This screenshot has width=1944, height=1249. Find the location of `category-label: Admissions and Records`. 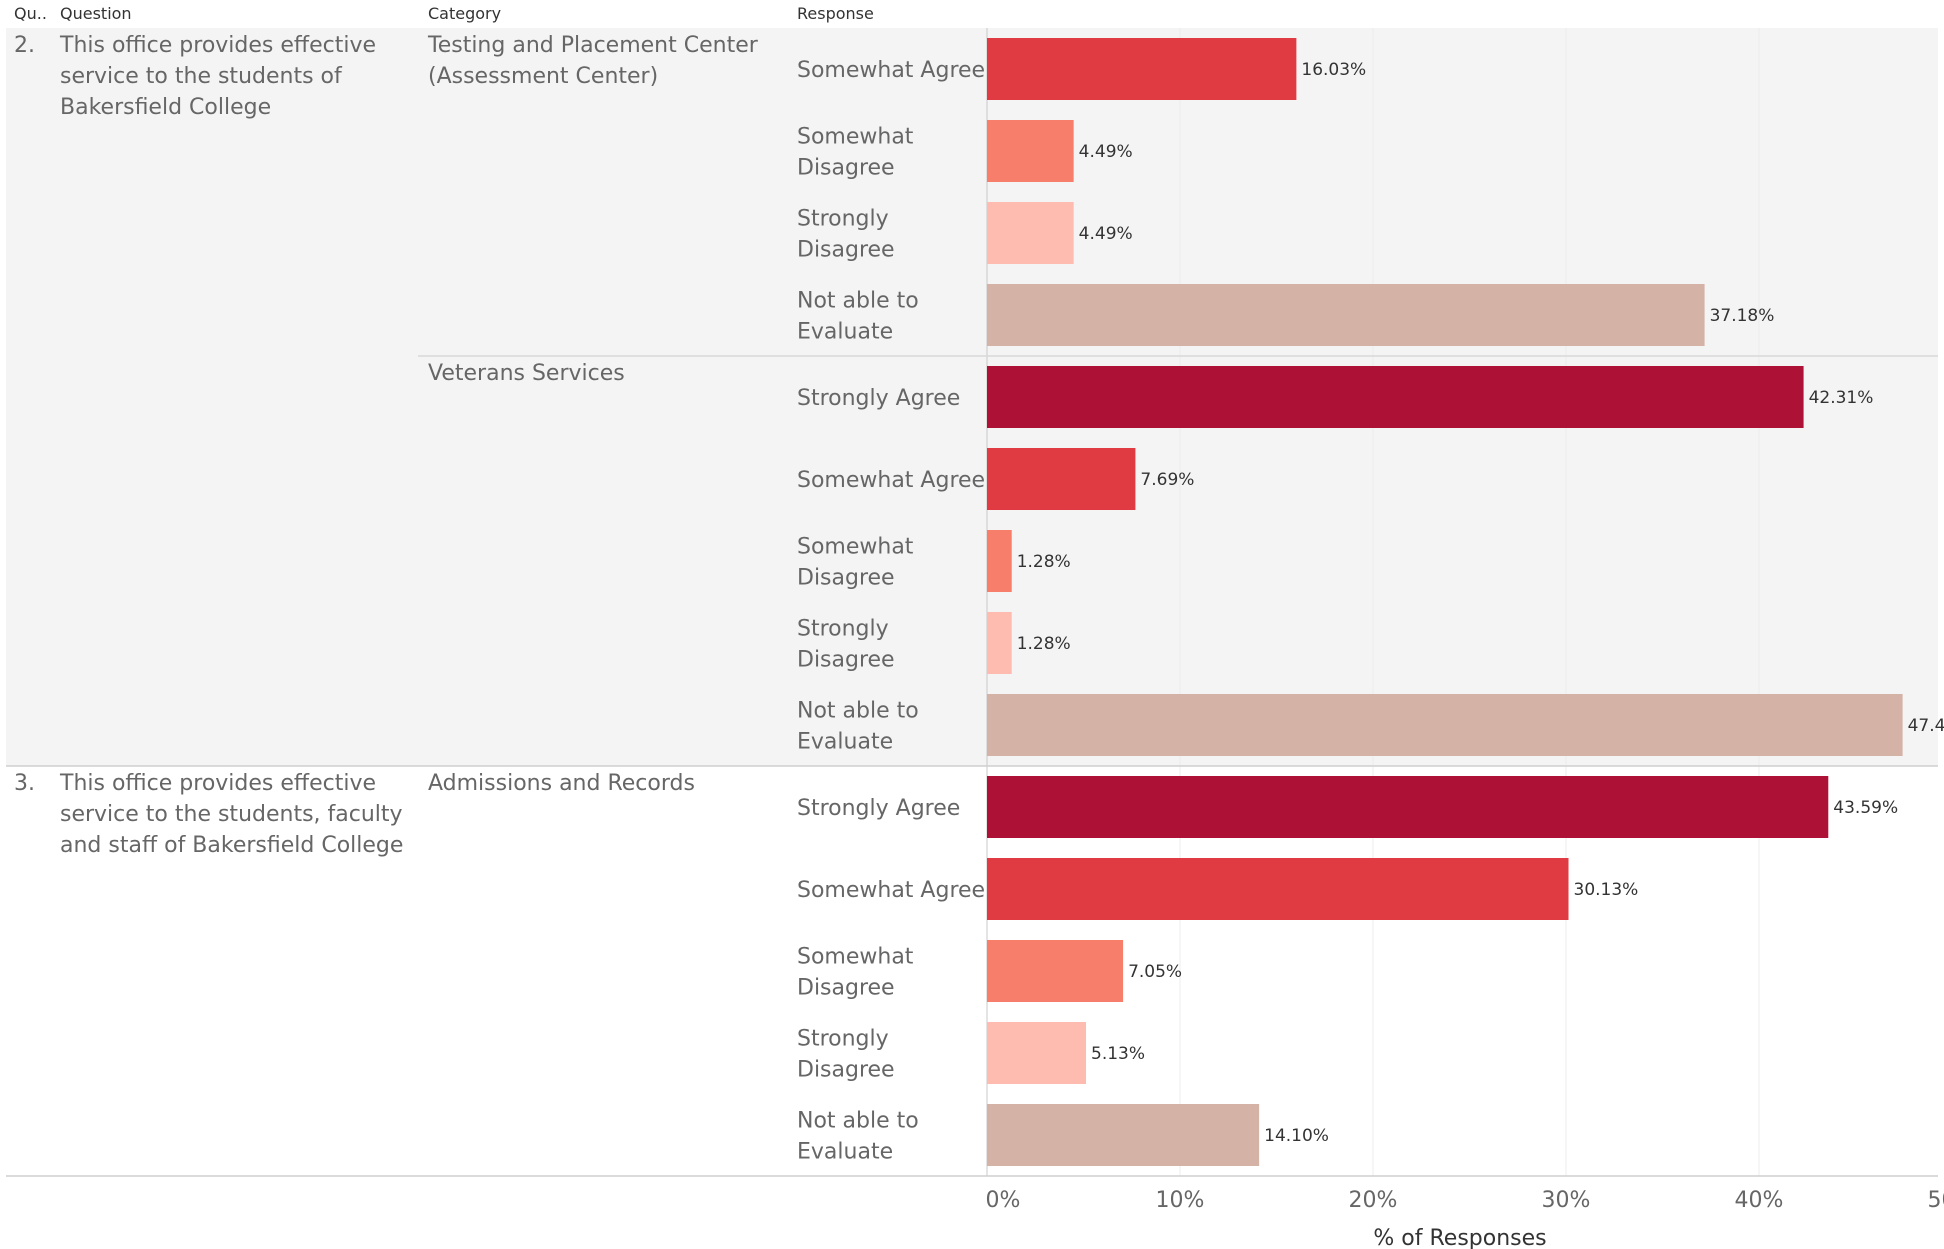

category-label: Admissions and Records is located at coordinates (561, 783).